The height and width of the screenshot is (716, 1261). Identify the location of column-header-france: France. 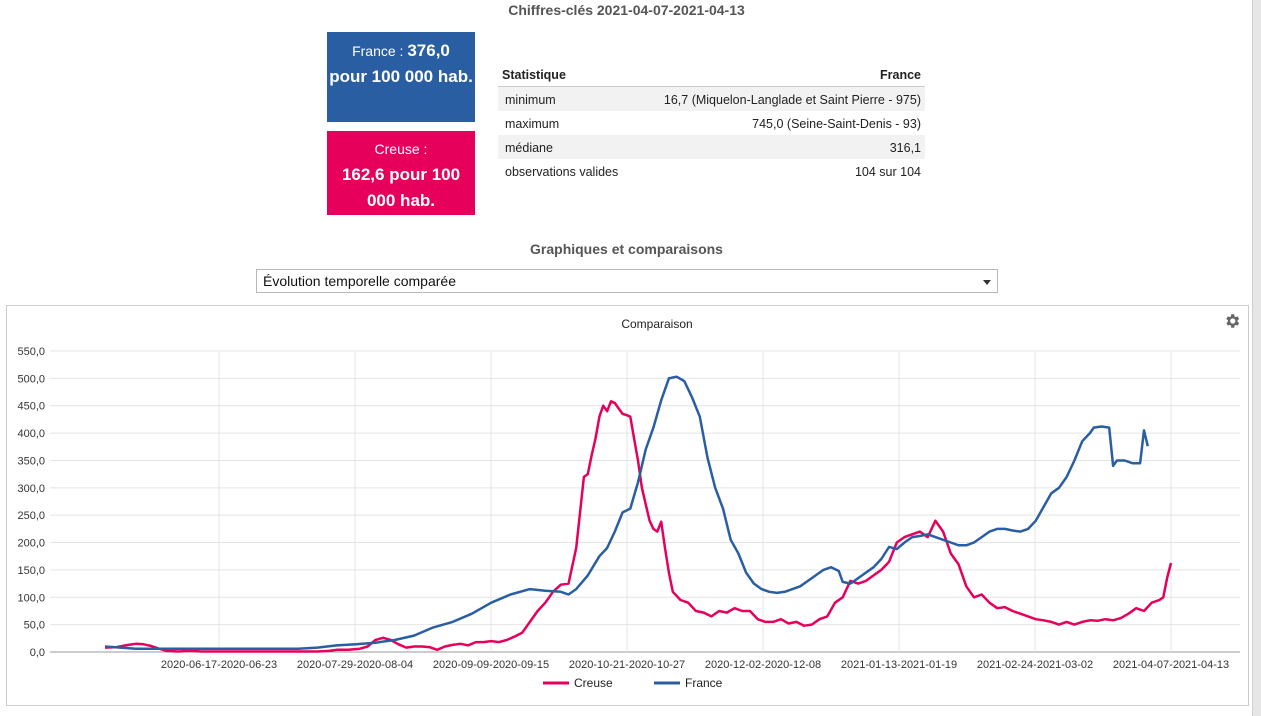
(779, 75).